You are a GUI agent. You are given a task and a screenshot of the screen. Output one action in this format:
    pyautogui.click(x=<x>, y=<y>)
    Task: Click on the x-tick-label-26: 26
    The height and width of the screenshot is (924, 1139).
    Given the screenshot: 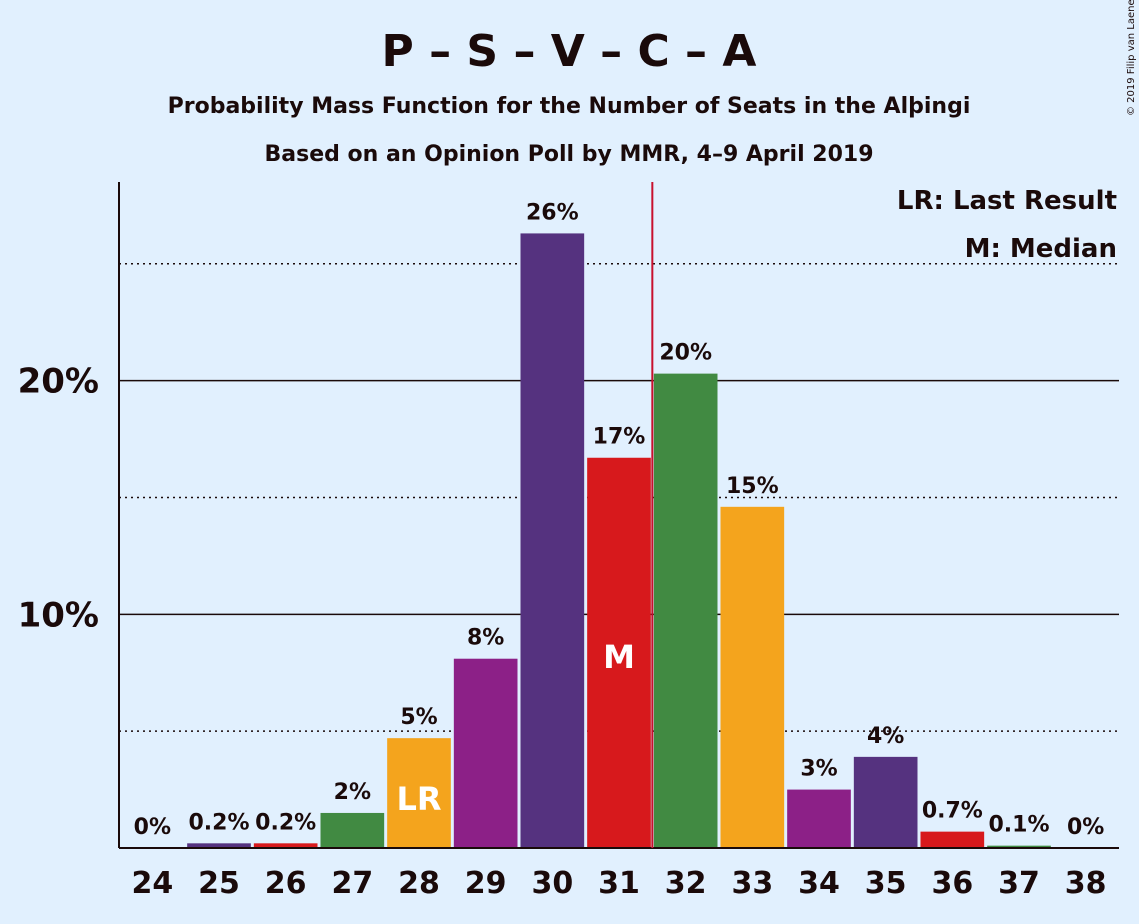 What is the action you would take?
    pyautogui.click(x=286, y=883)
    